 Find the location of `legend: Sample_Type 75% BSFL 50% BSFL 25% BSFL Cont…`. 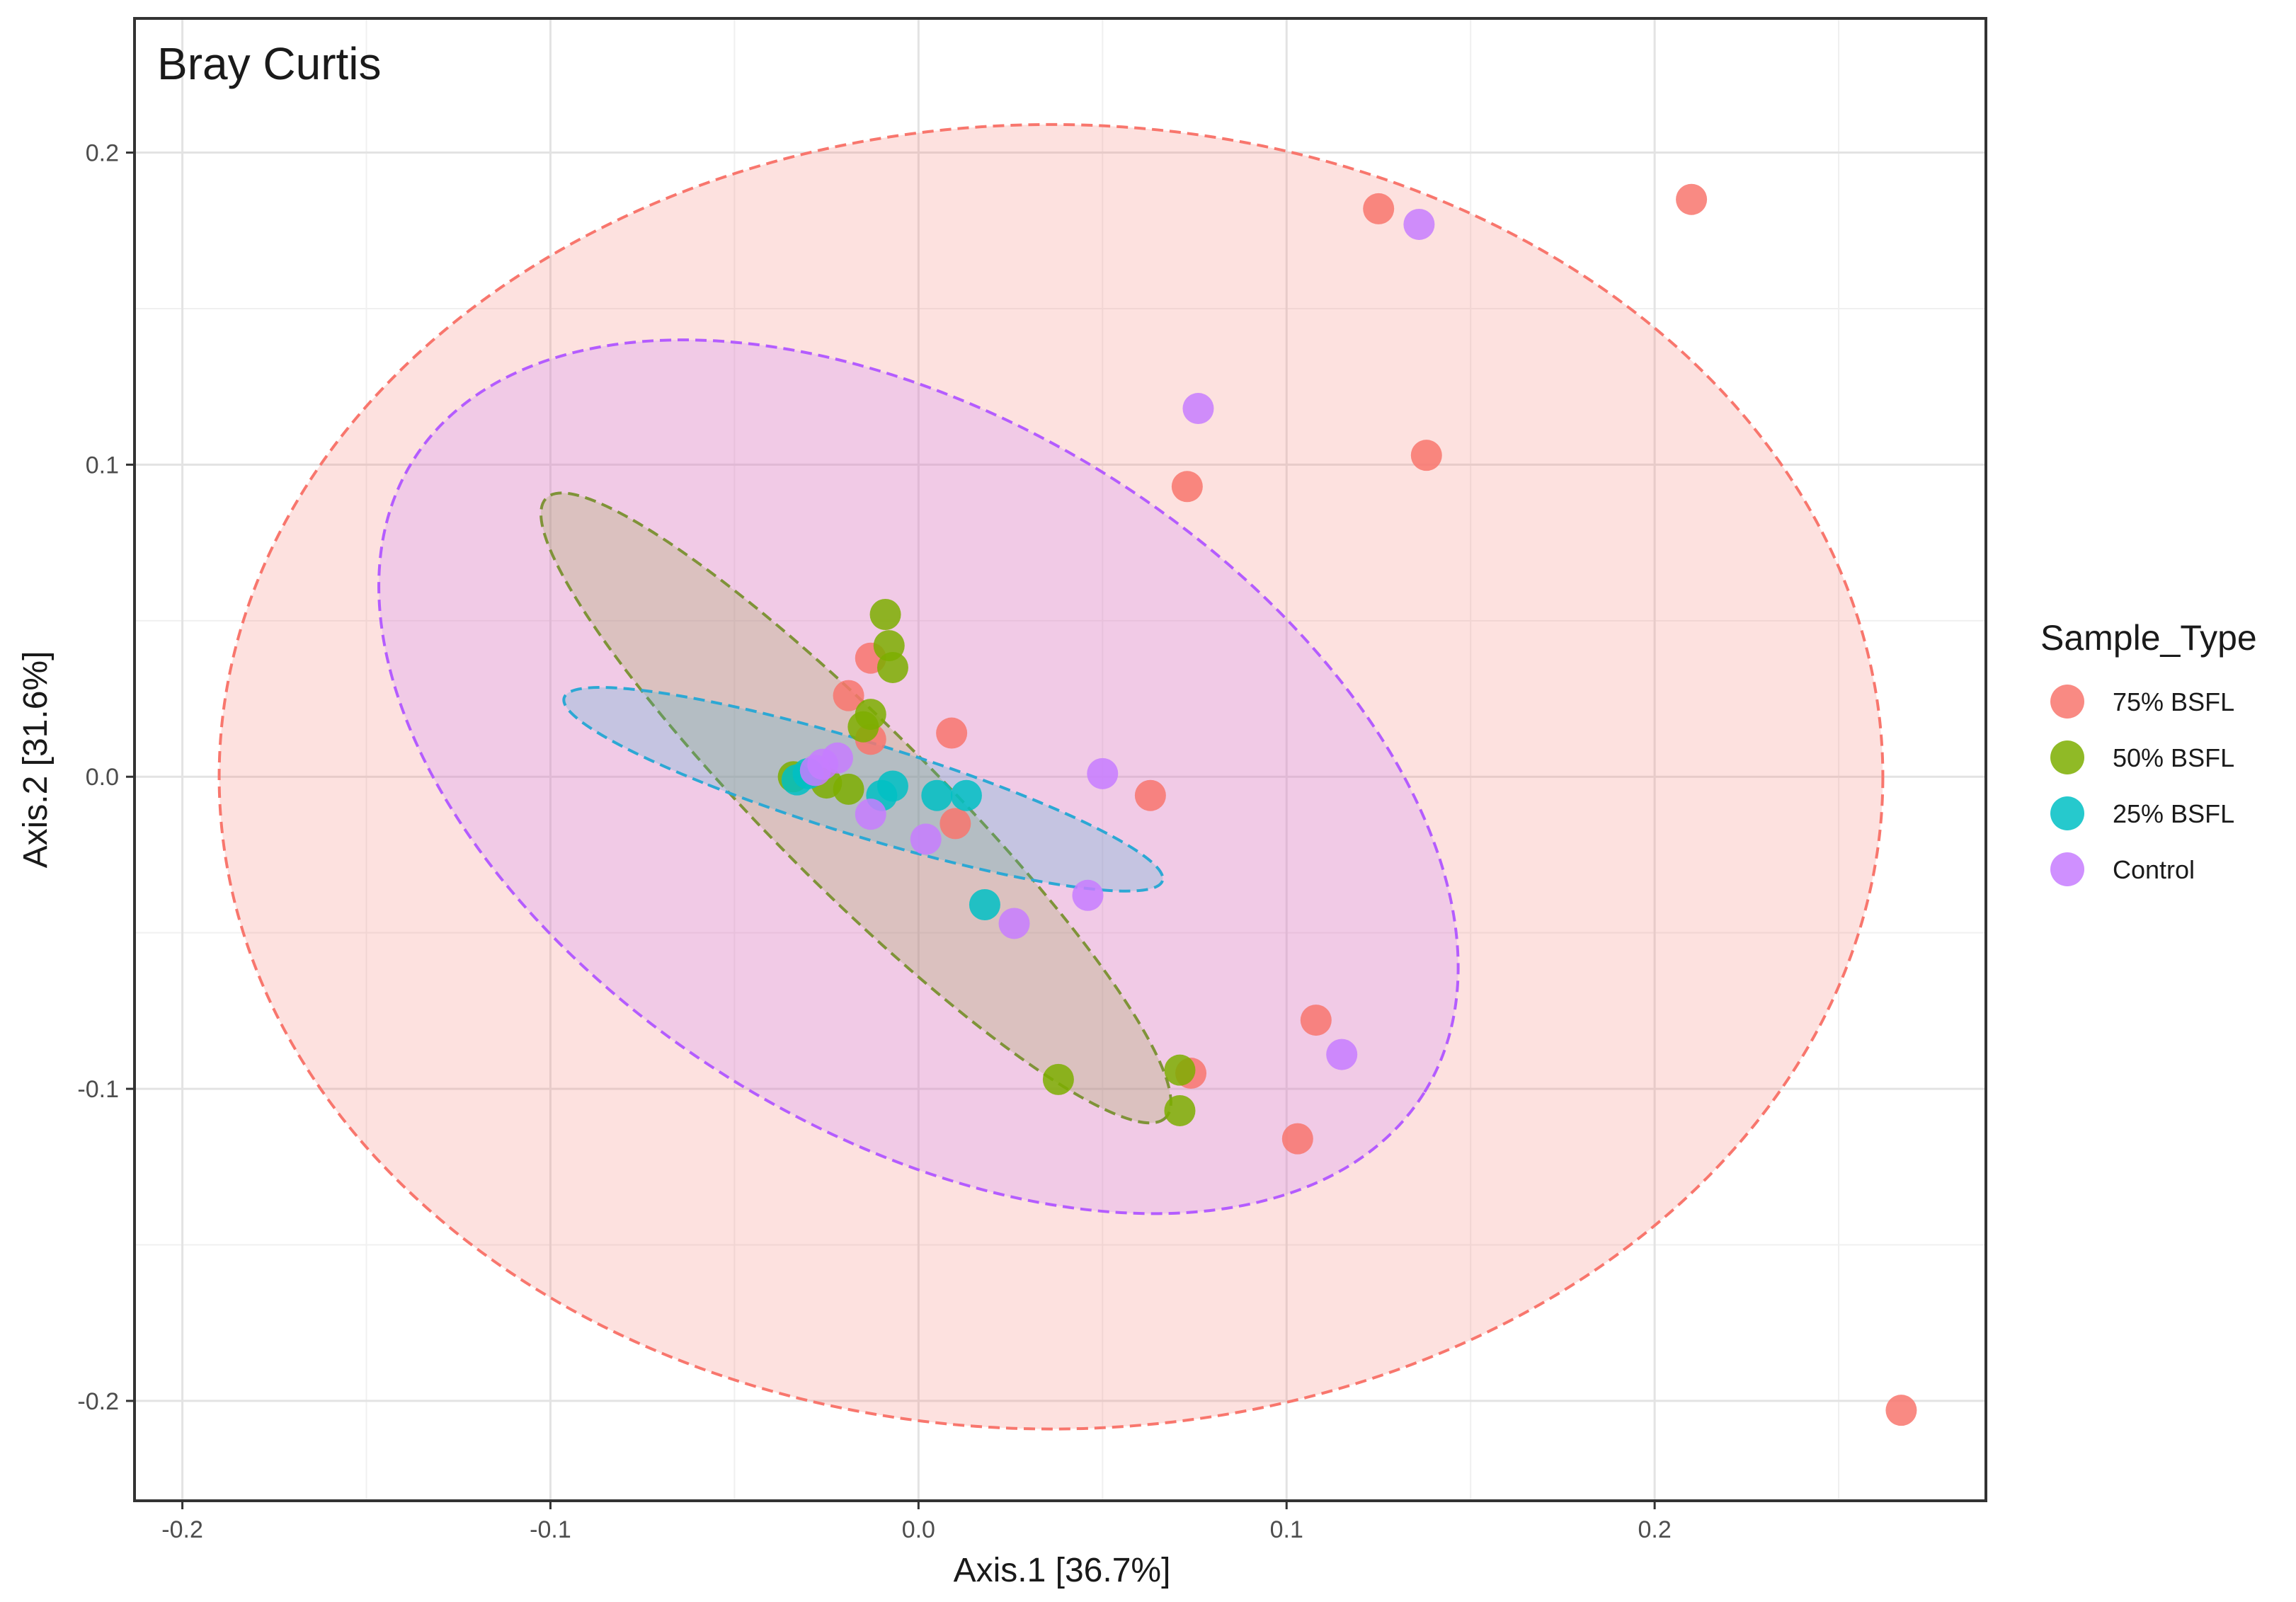

legend: Sample_Type 75% BSFL 50% BSFL 25% BSFL Cont… is located at coordinates (2148, 752).